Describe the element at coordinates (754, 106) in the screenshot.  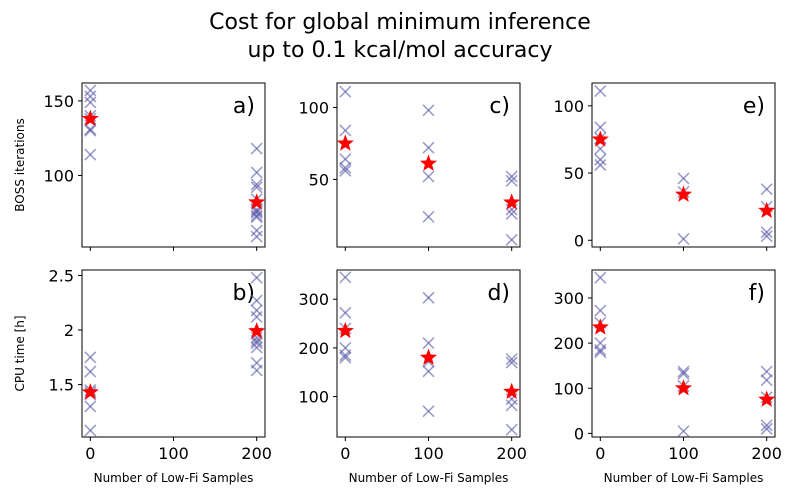
I see `panel-label: e)` at that location.